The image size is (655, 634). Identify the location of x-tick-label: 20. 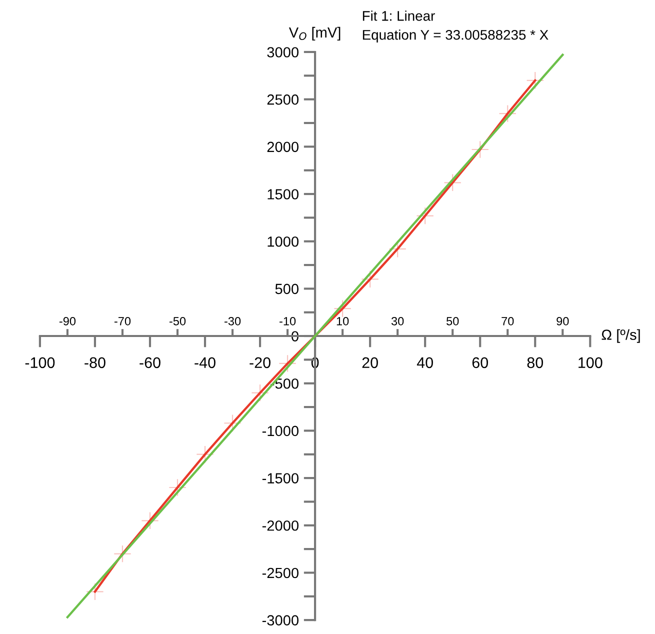
(370, 362).